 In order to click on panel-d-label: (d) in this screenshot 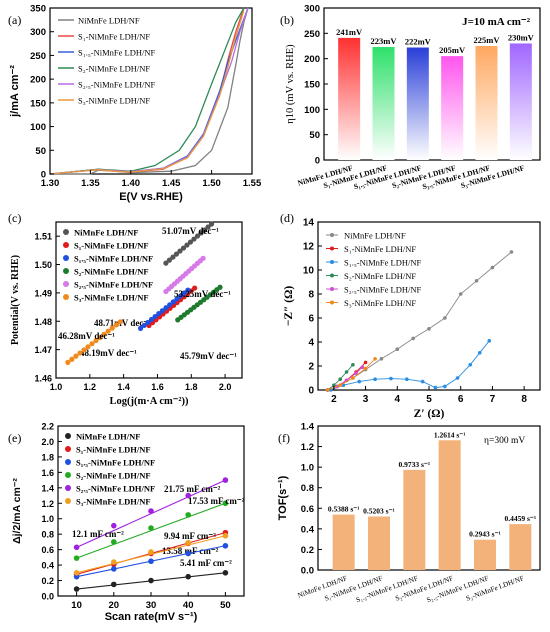, I will do `click(287, 218)`.